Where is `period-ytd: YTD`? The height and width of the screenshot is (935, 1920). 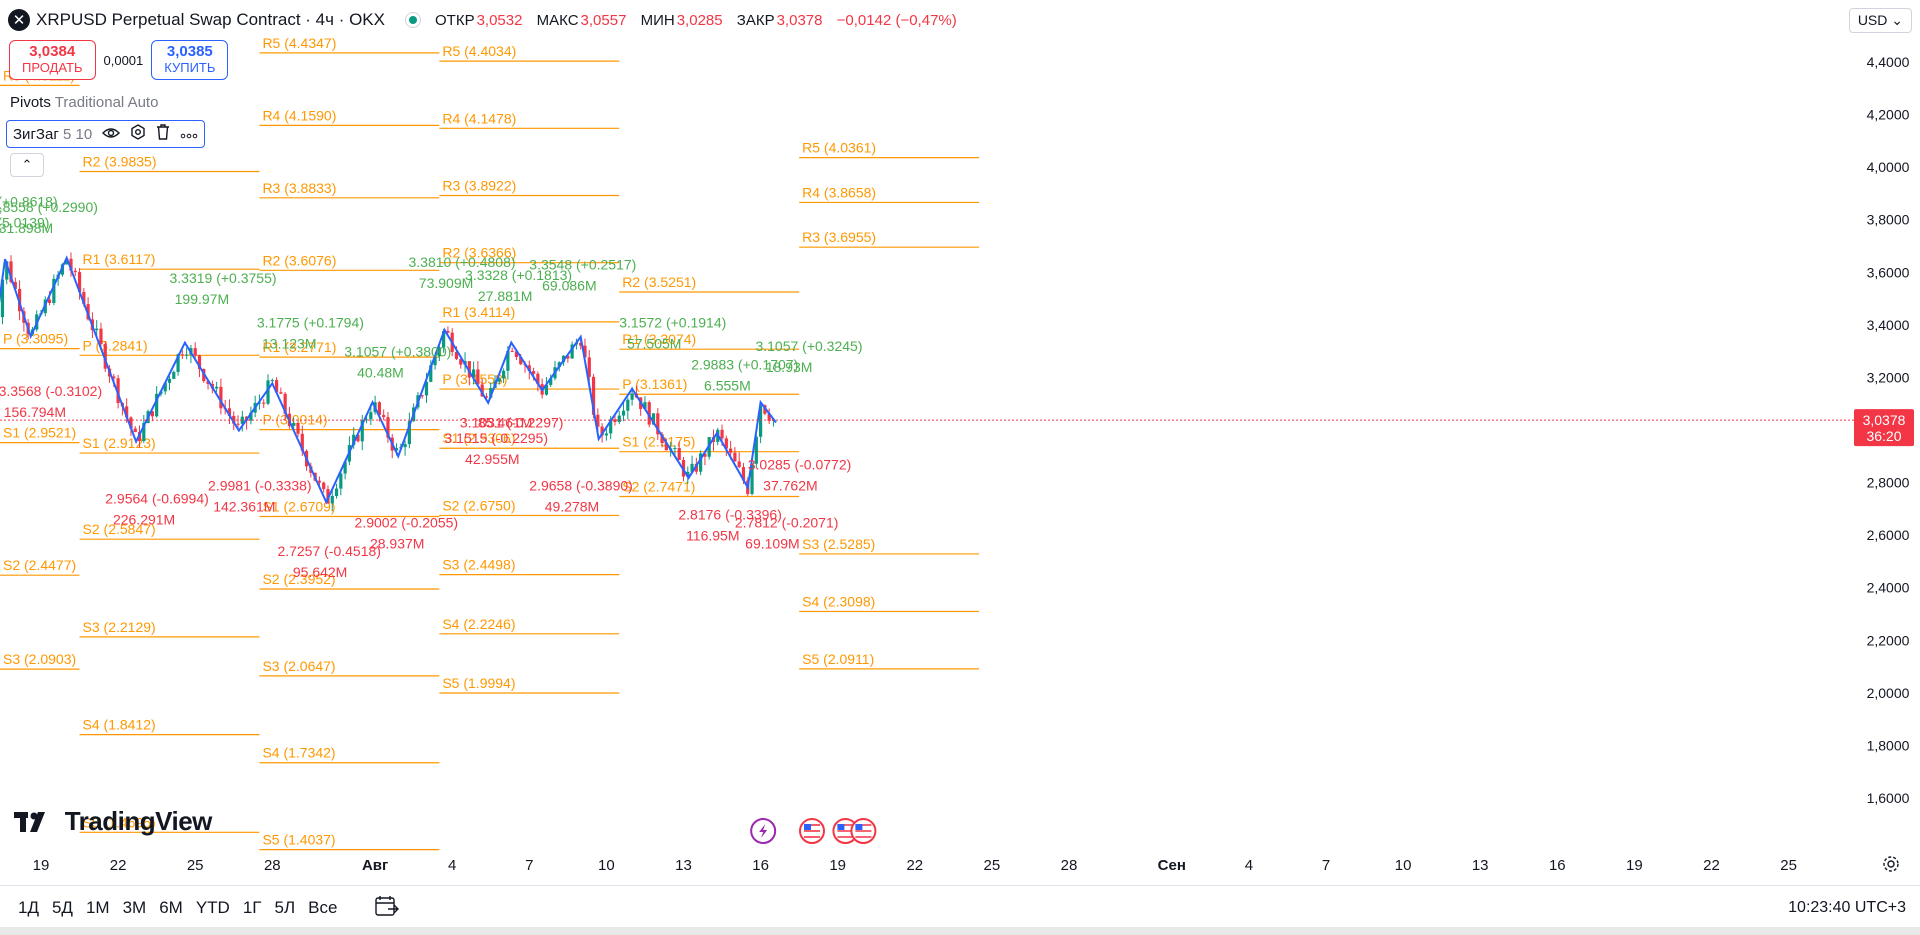
period-ytd: YTD is located at coordinates (212, 907).